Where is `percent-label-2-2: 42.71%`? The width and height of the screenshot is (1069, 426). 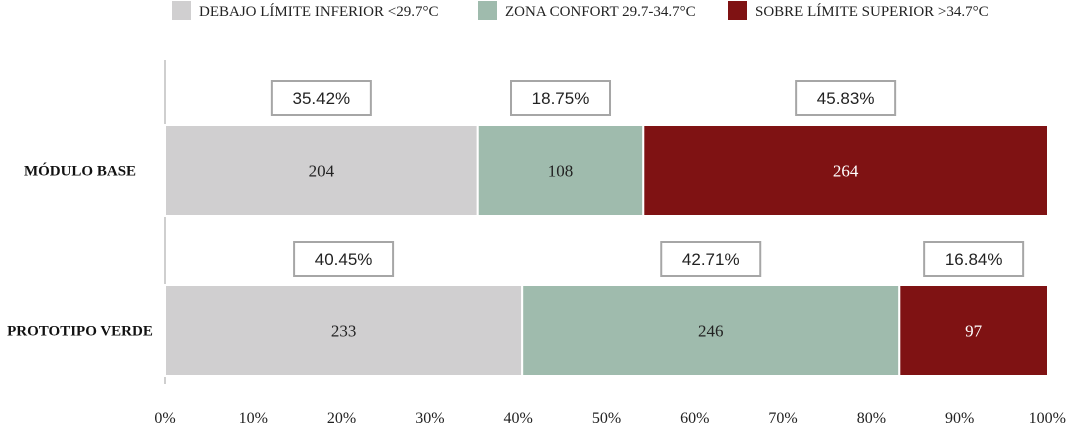 percent-label-2-2: 42.71% is located at coordinates (711, 259).